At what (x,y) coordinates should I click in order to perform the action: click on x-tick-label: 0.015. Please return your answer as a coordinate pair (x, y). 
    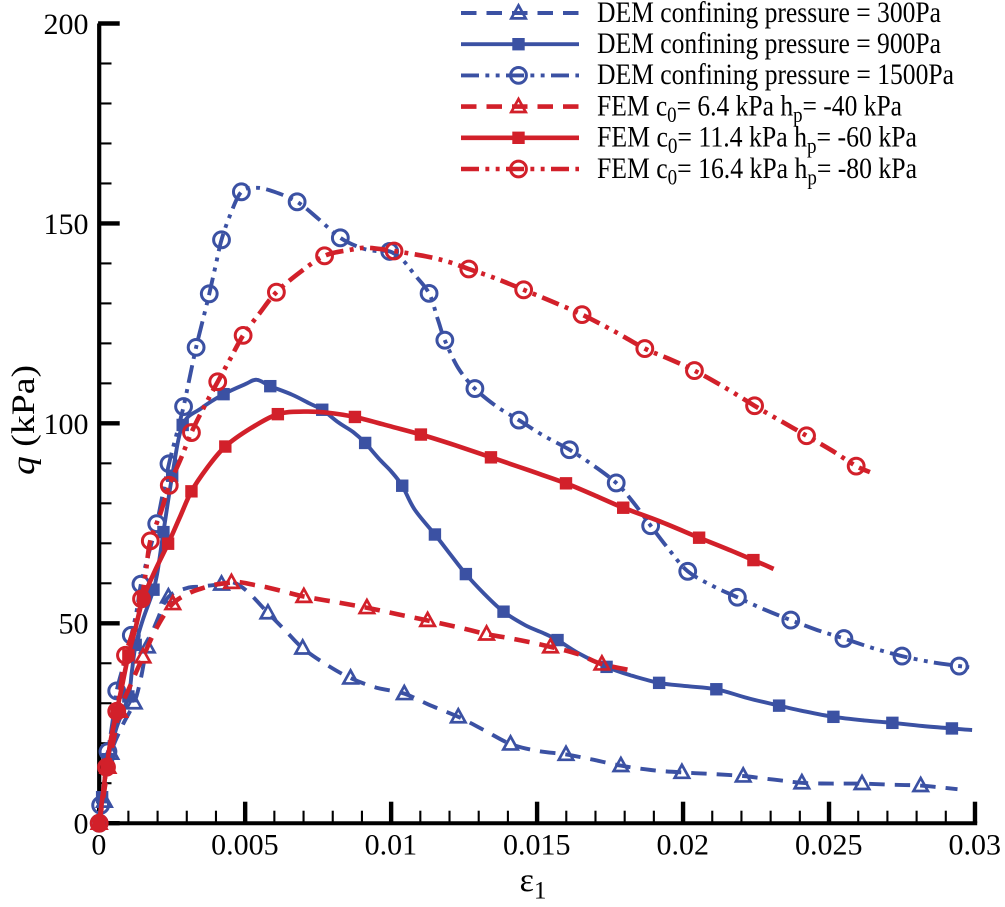
    Looking at the image, I should click on (537, 845).